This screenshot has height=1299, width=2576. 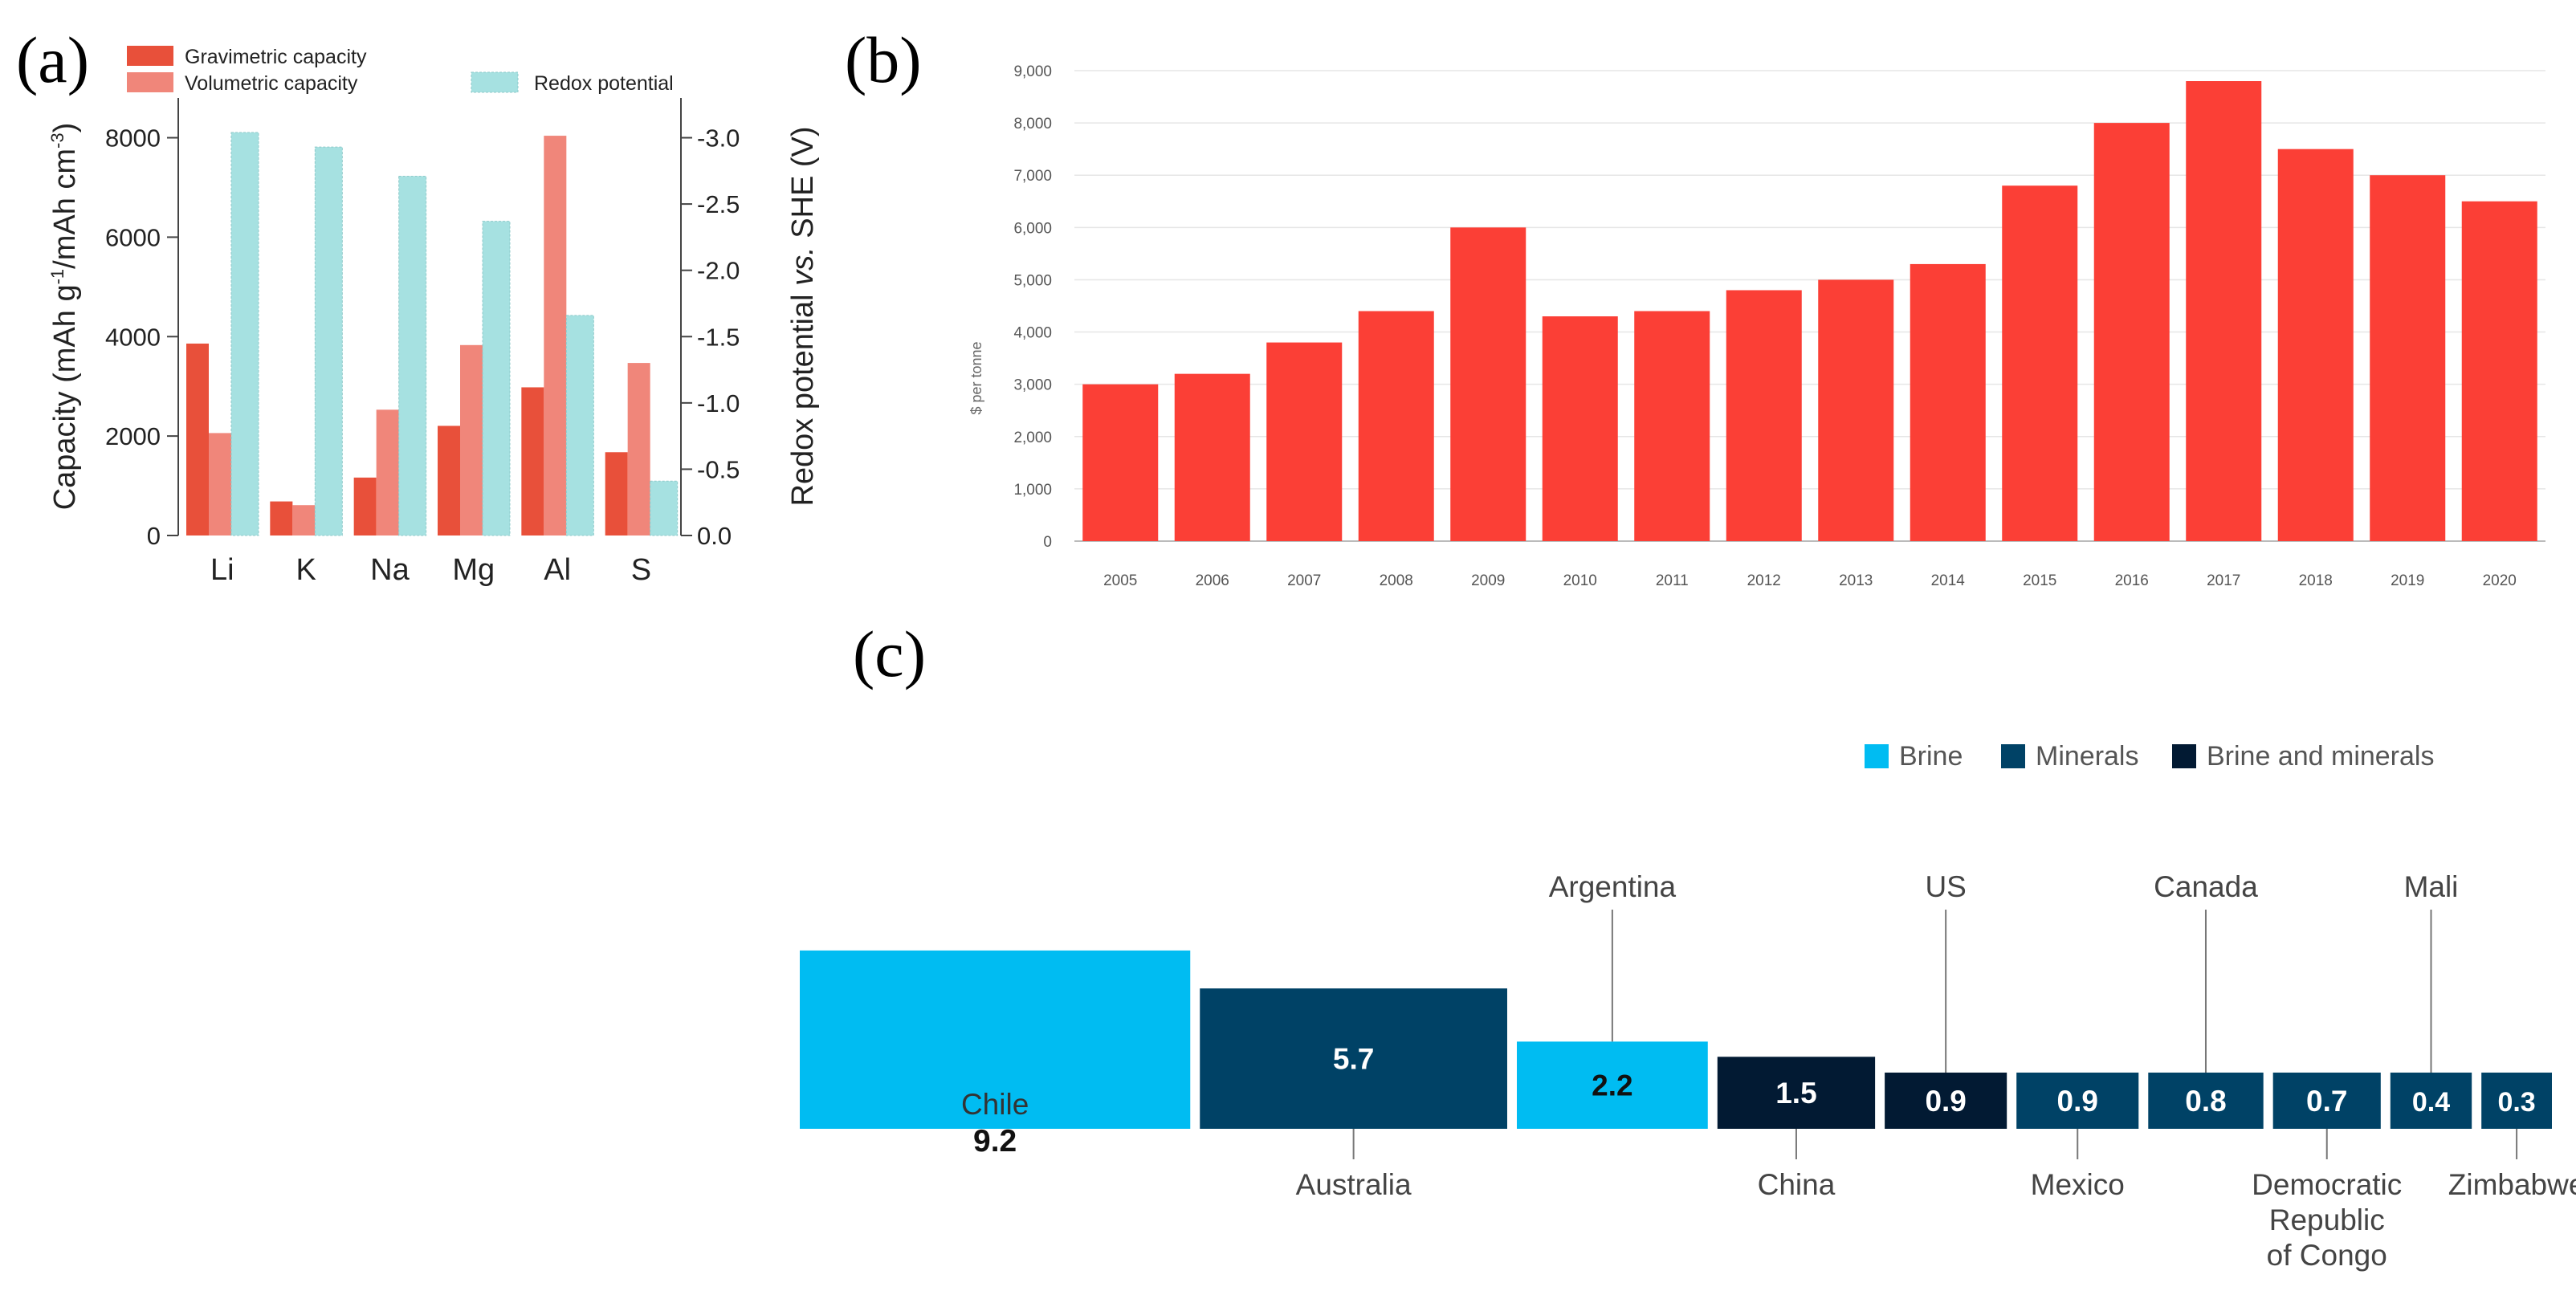 What do you see at coordinates (413, 355) in the screenshot?
I see `bar-redox-na` at bounding box center [413, 355].